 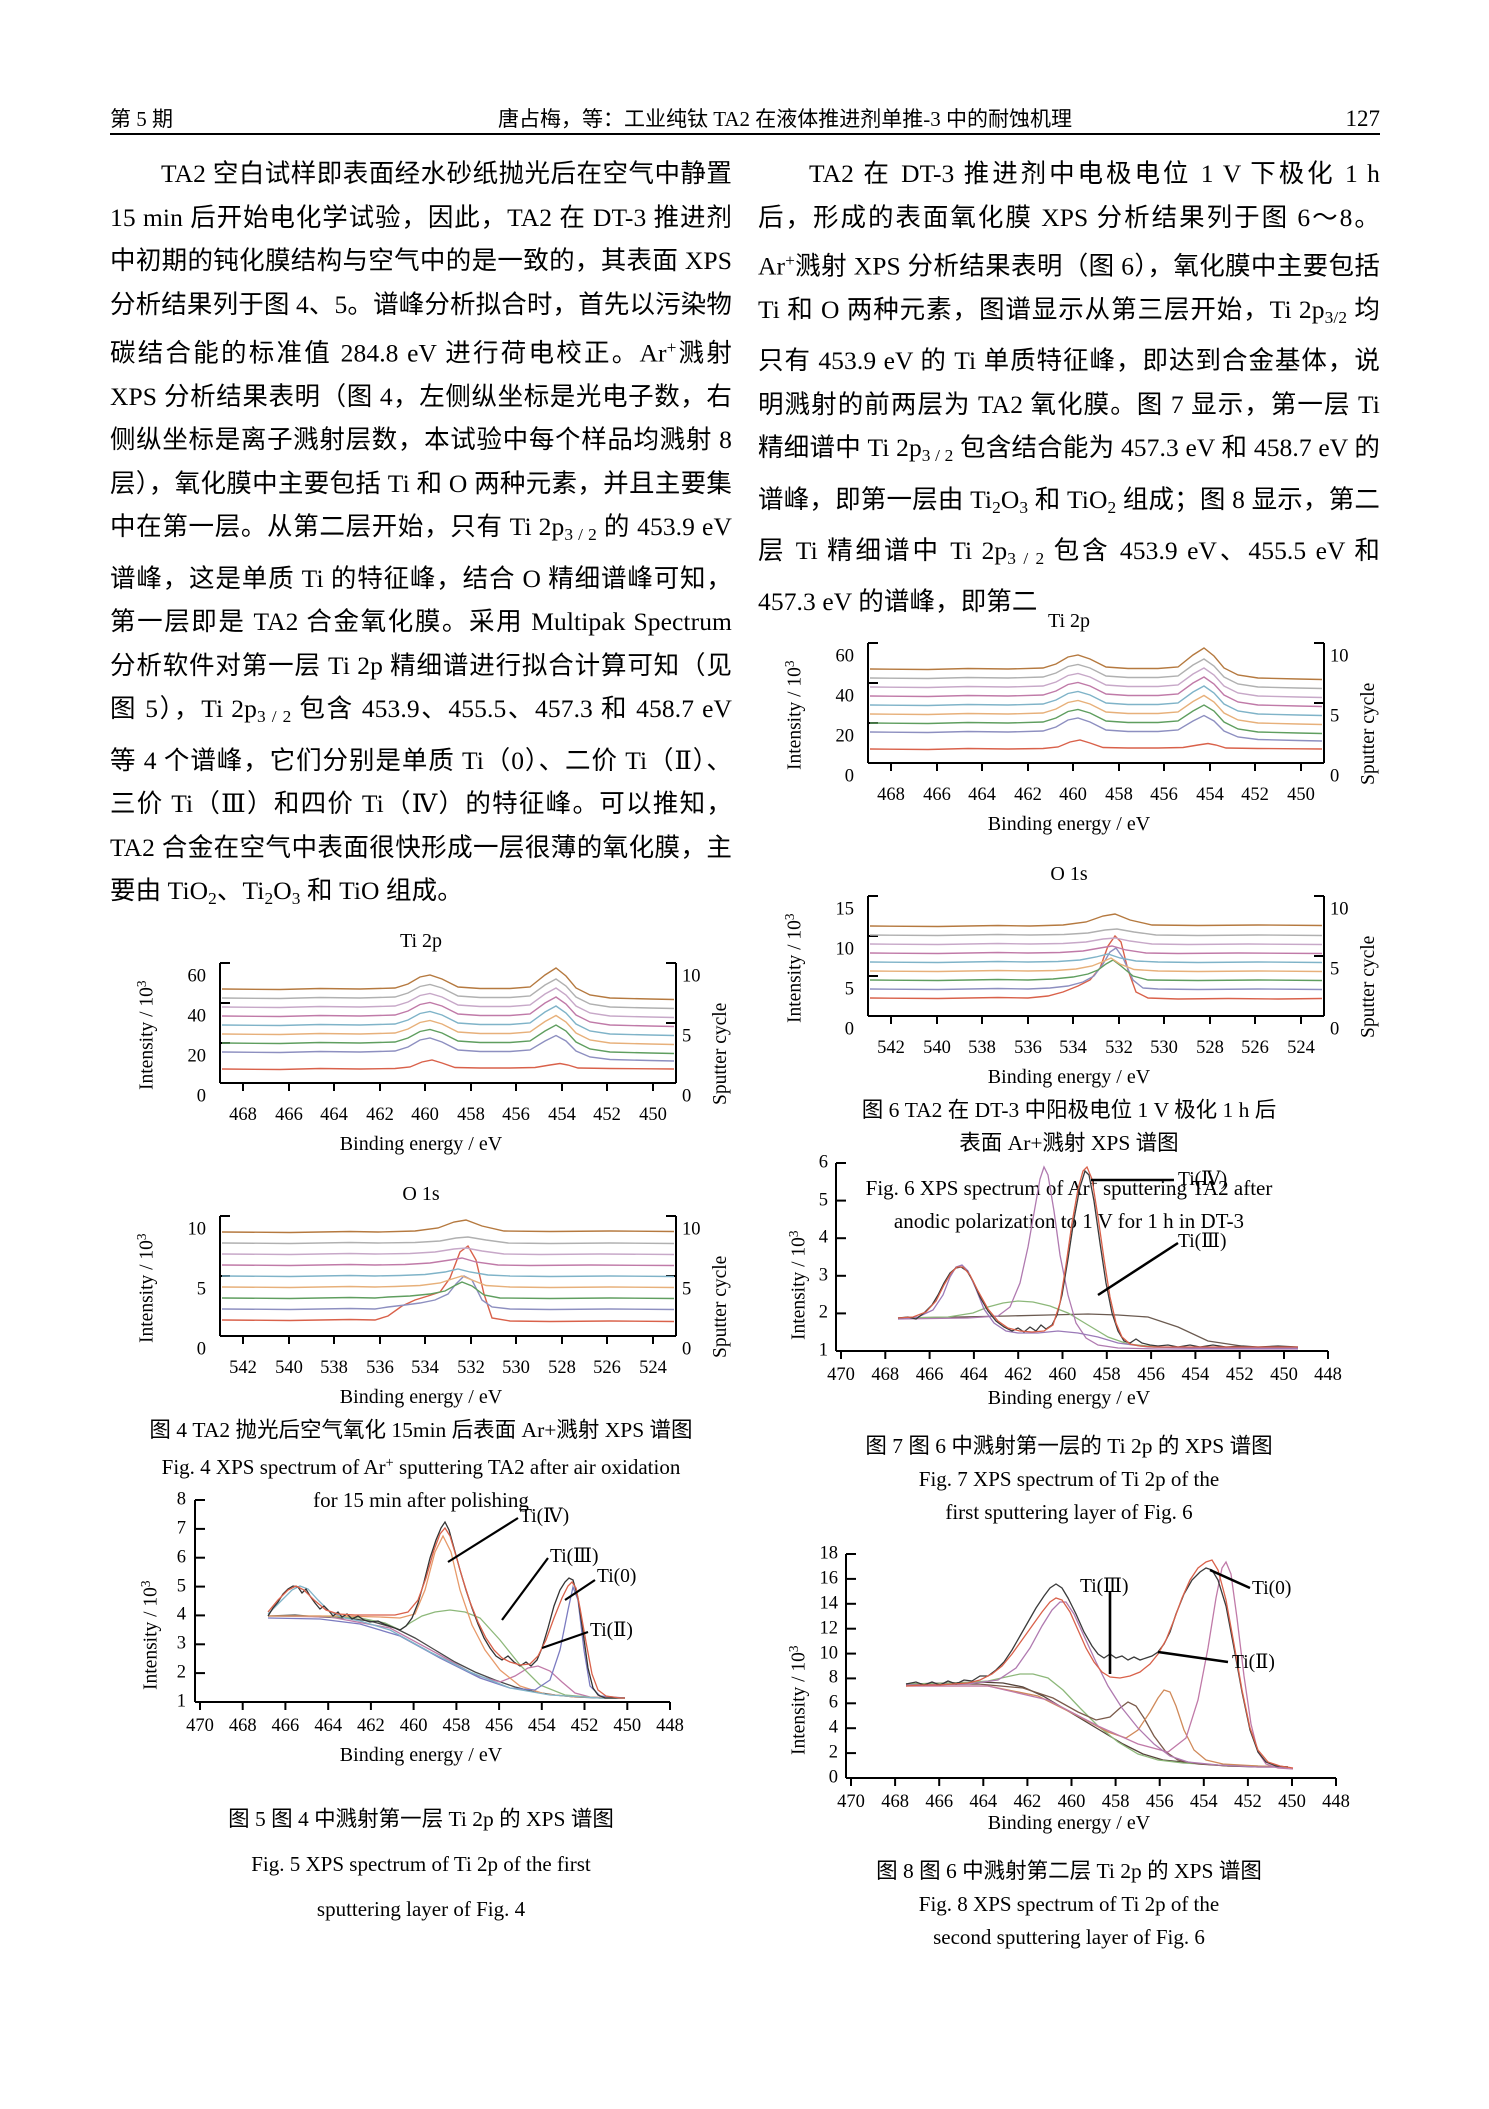 What do you see at coordinates (1368, 733) in the screenshot?
I see `fig6-ti2p-ylabel-right: Sputter cycle` at bounding box center [1368, 733].